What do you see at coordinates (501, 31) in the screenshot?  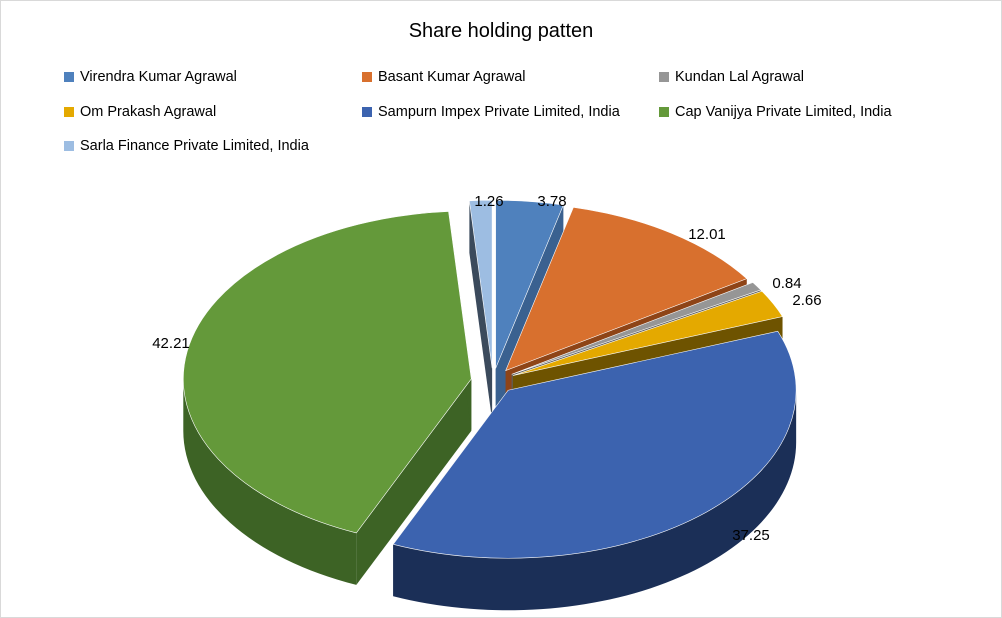 I see `chart-title: Share holding patten` at bounding box center [501, 31].